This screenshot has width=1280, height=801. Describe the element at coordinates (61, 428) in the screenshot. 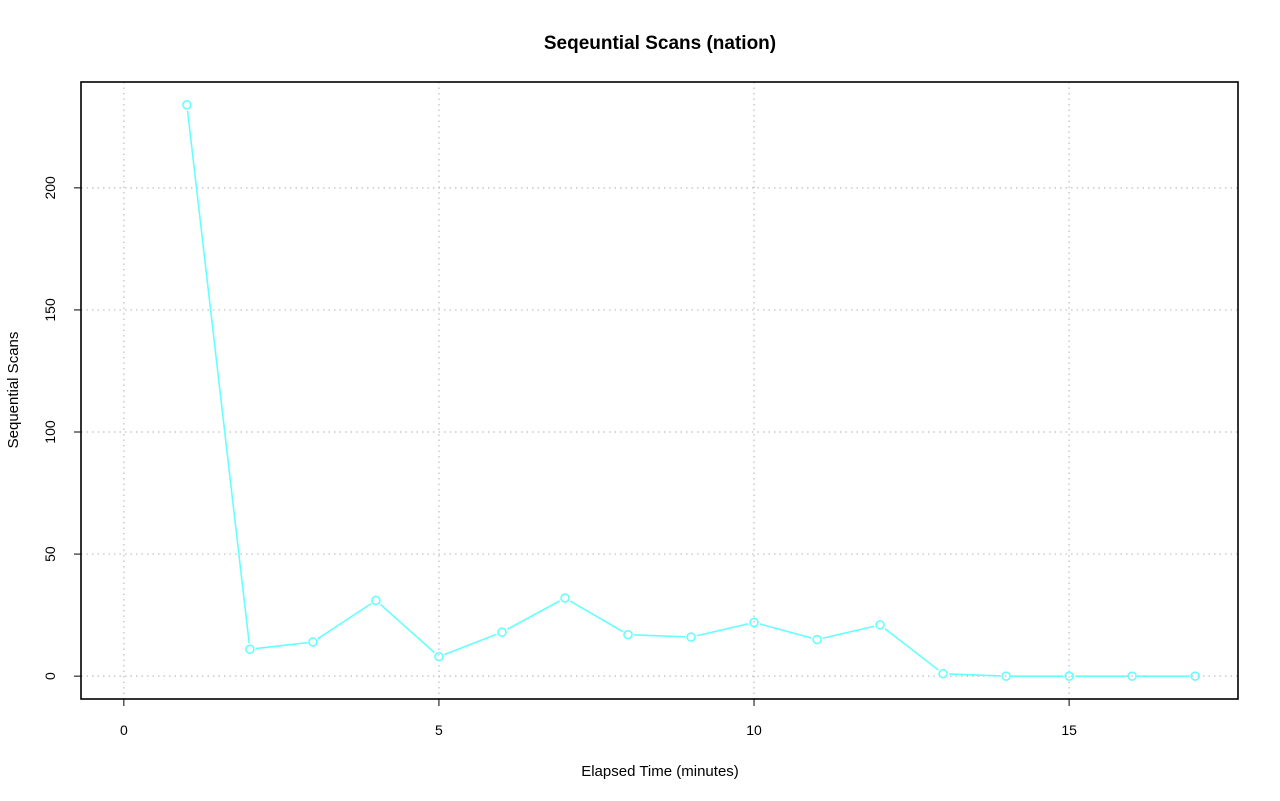

I see `y-axis: 0 50 100 150 200` at that location.